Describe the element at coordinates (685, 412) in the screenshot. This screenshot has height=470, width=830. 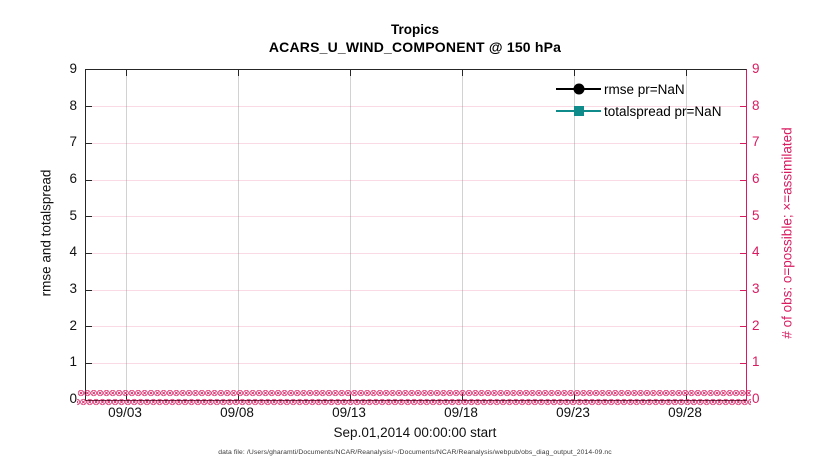
I see `x-tick-label: 09/28` at that location.